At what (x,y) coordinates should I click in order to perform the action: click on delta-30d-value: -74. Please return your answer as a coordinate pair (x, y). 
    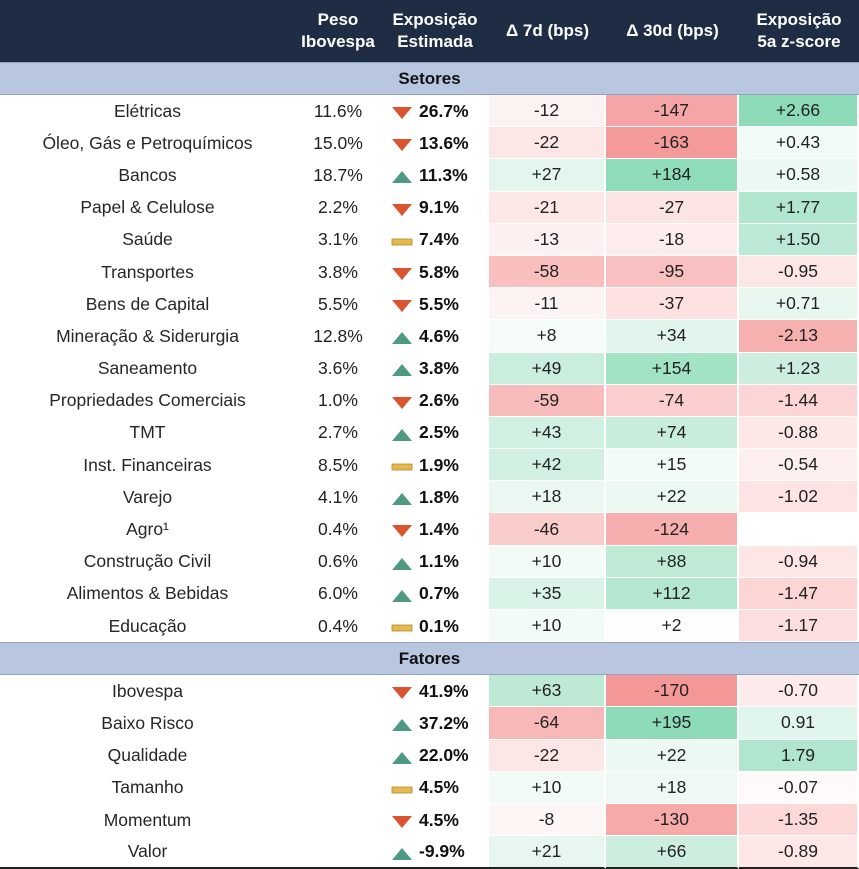
    Looking at the image, I should click on (672, 400).